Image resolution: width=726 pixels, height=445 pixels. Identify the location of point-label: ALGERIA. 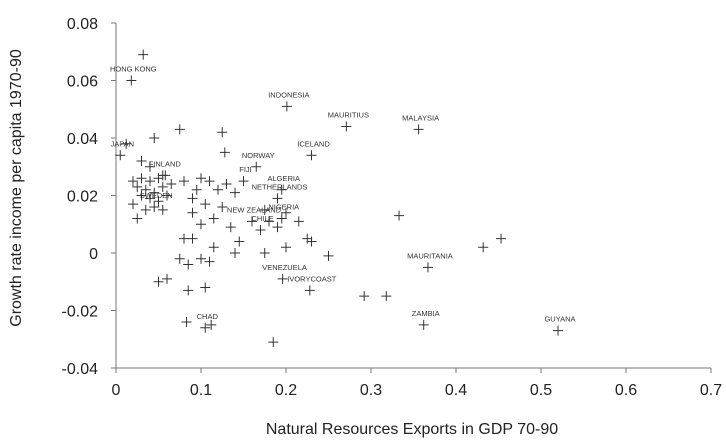
(283, 178).